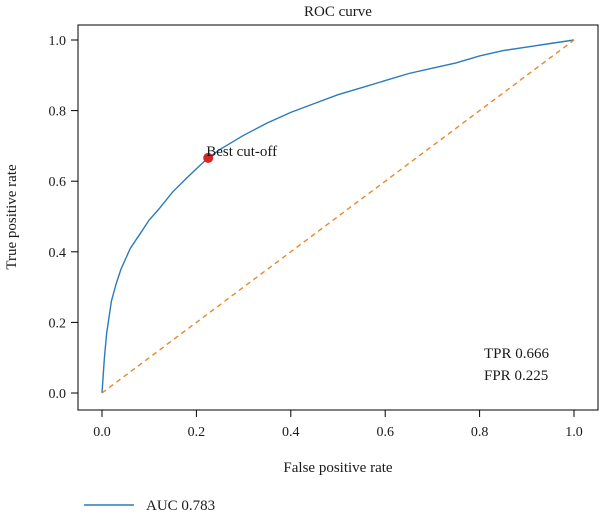 The image size is (600, 517). What do you see at coordinates (208, 157) in the screenshot?
I see `best-cutoff-point` at bounding box center [208, 157].